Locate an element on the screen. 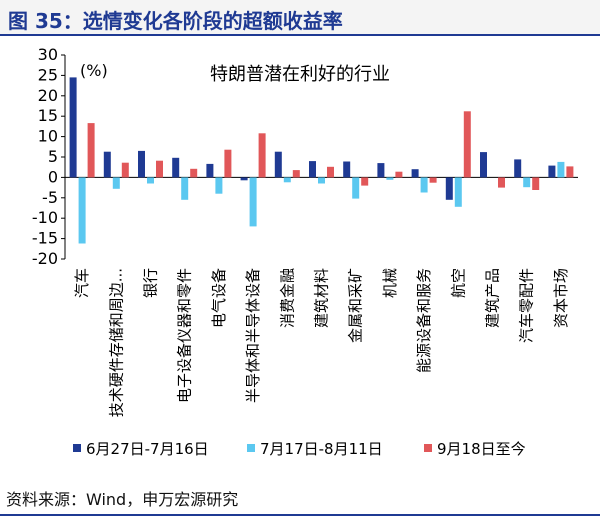  figure-title: 图 35：选情变化各阶段的超额收益率 is located at coordinates (175, 21).